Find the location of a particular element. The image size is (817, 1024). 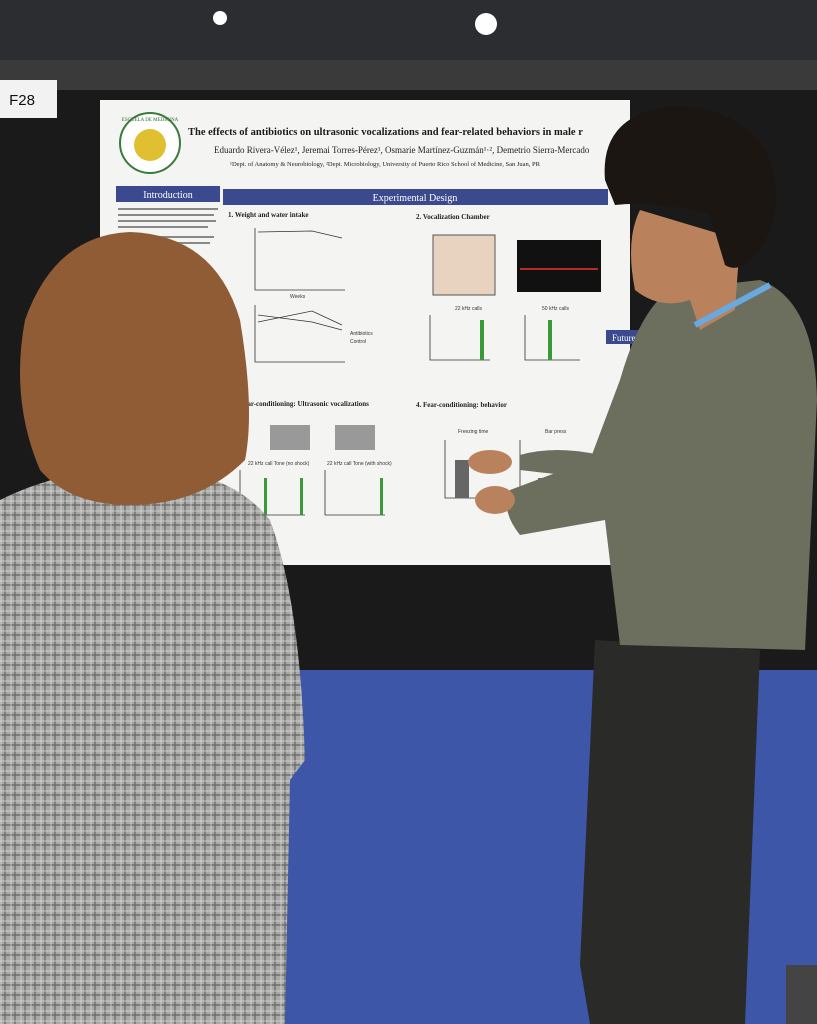

man-sleeve is located at coordinates (562, 464).